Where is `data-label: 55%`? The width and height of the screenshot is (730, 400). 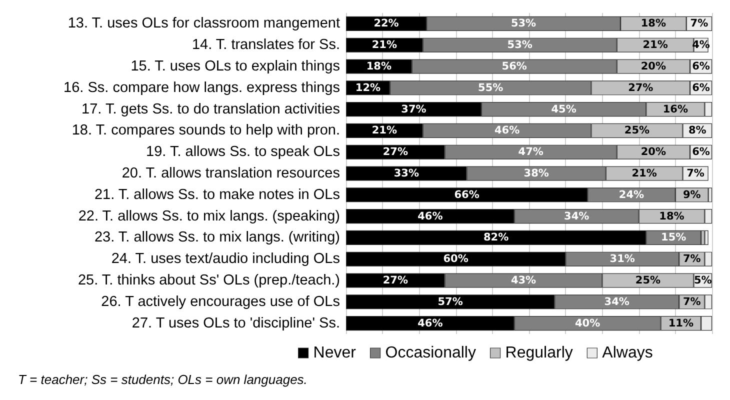
data-label: 55% is located at coordinates (491, 88).